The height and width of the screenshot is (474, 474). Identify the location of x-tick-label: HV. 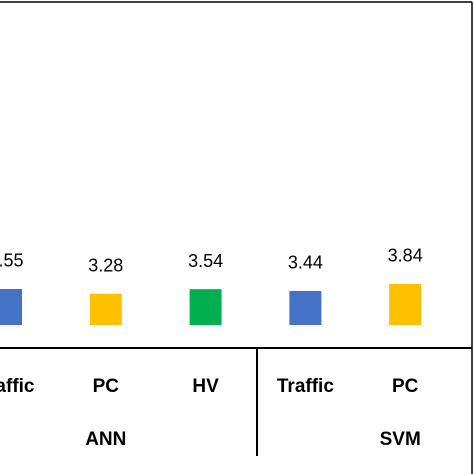
(205, 386).